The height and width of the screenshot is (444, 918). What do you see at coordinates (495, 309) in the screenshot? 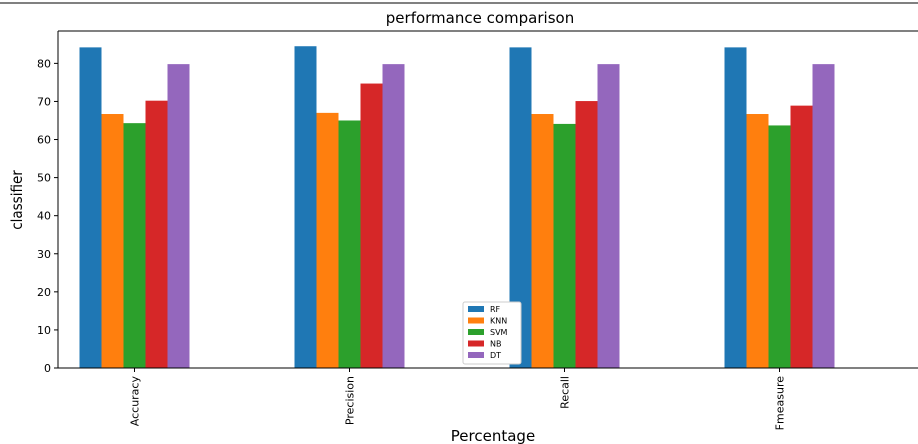
I see `legend-label-rf: RF` at bounding box center [495, 309].